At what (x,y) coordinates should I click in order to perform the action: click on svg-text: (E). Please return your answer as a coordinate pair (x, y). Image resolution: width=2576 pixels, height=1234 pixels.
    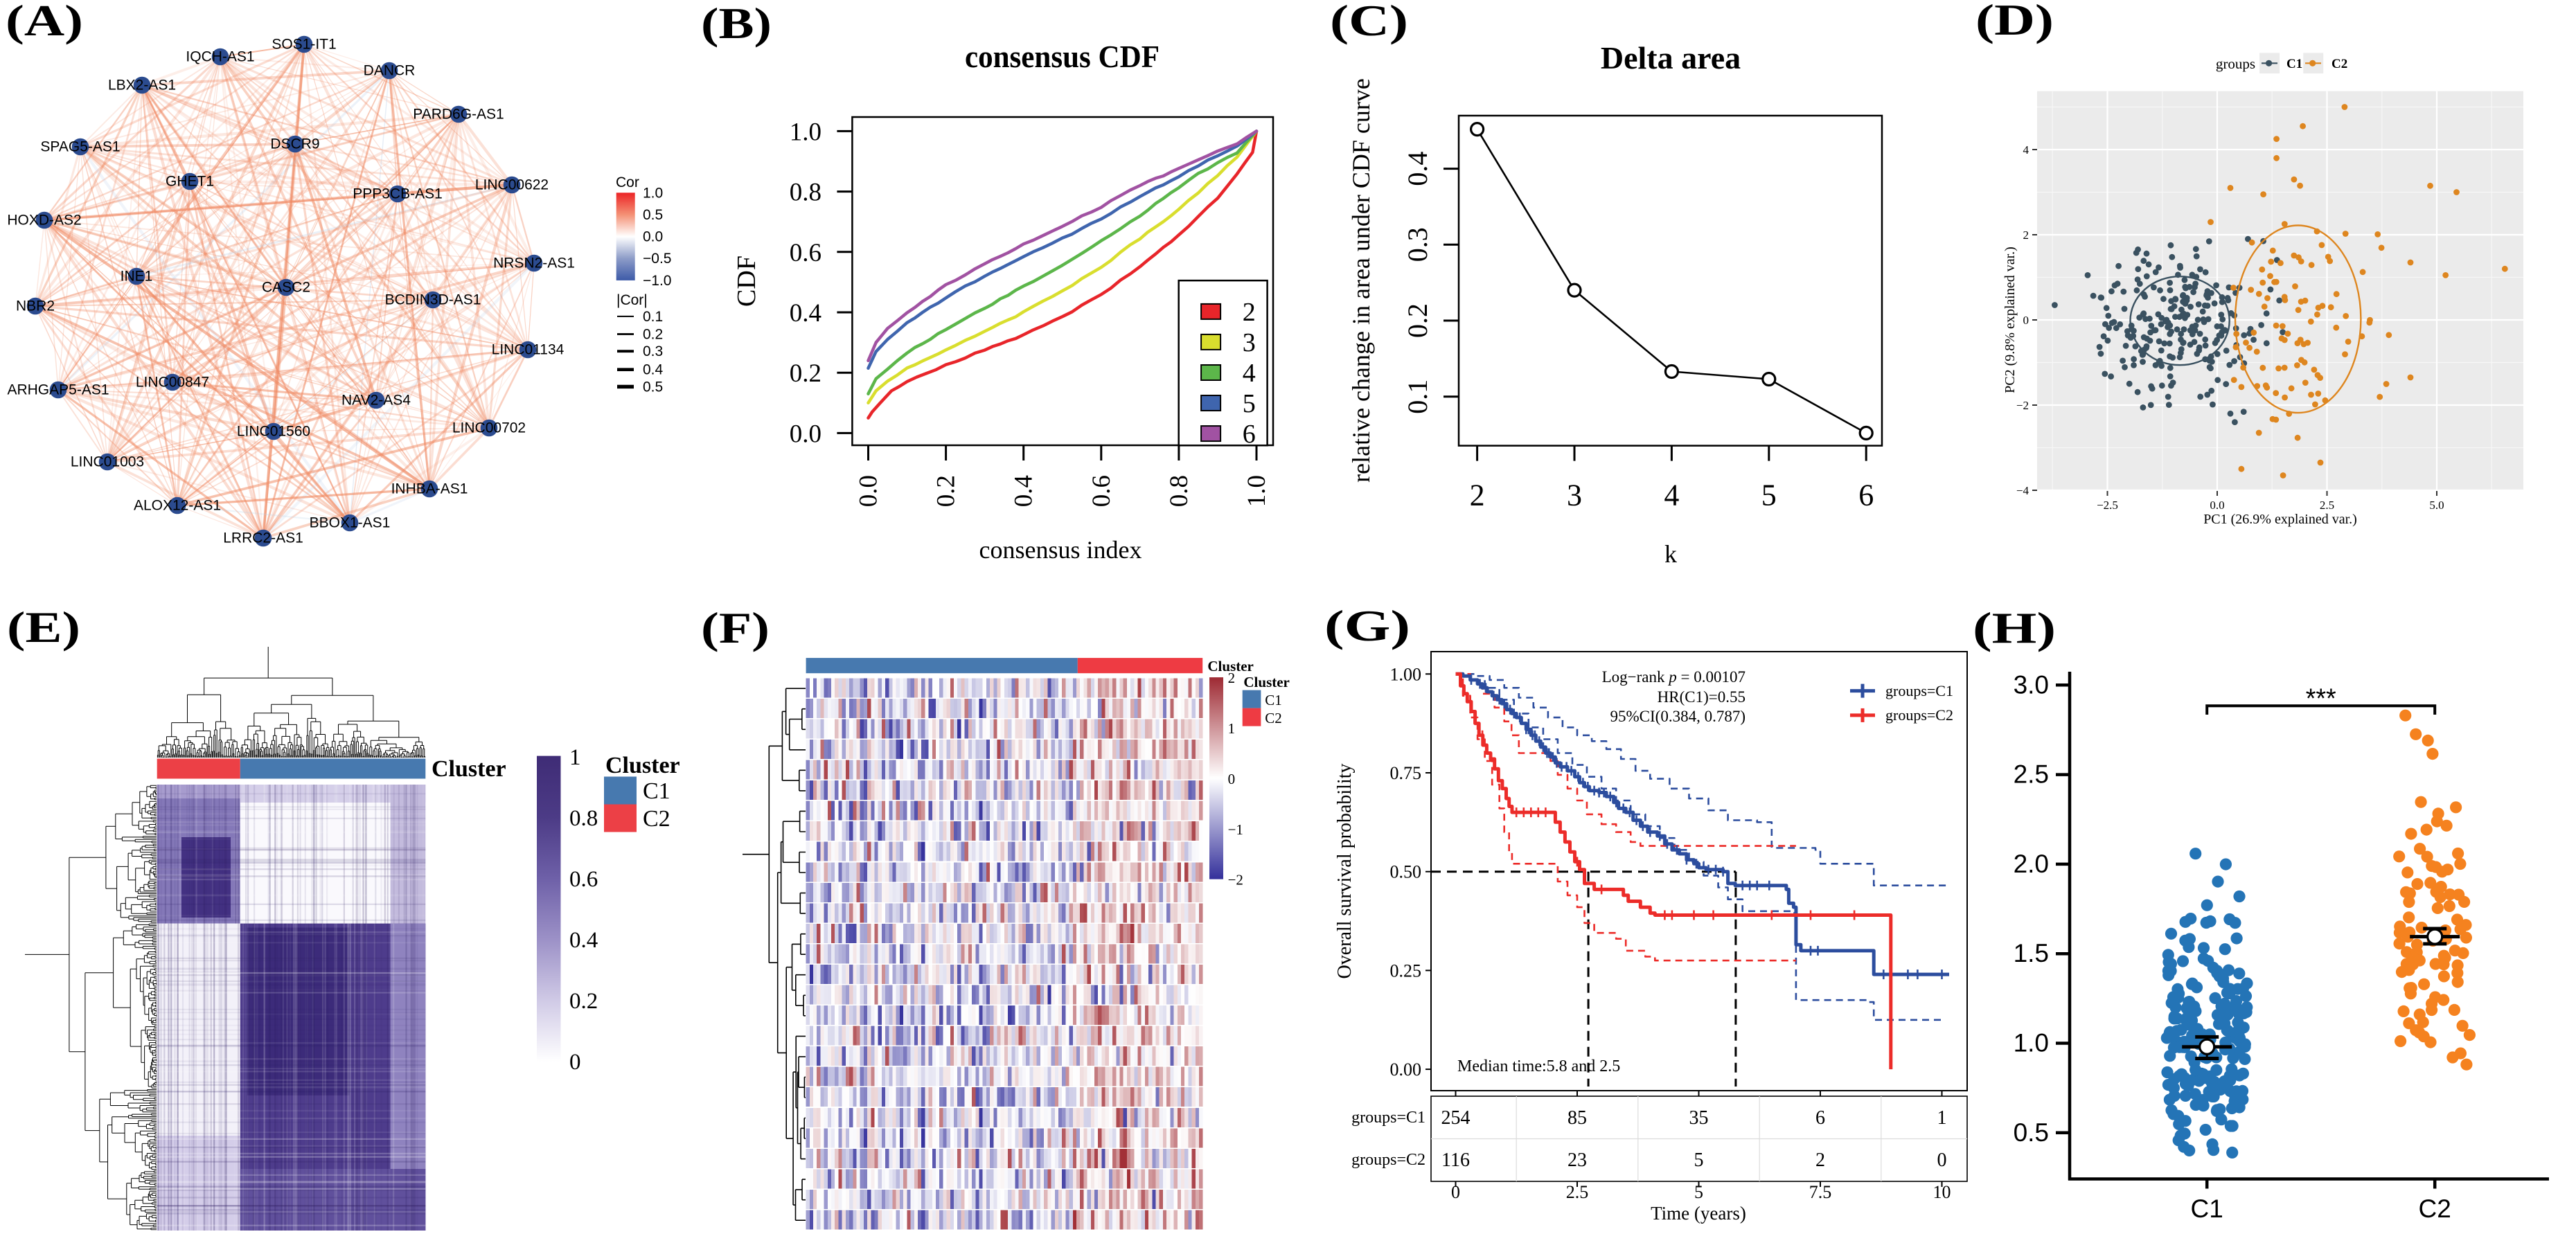
    Looking at the image, I should click on (43, 627).